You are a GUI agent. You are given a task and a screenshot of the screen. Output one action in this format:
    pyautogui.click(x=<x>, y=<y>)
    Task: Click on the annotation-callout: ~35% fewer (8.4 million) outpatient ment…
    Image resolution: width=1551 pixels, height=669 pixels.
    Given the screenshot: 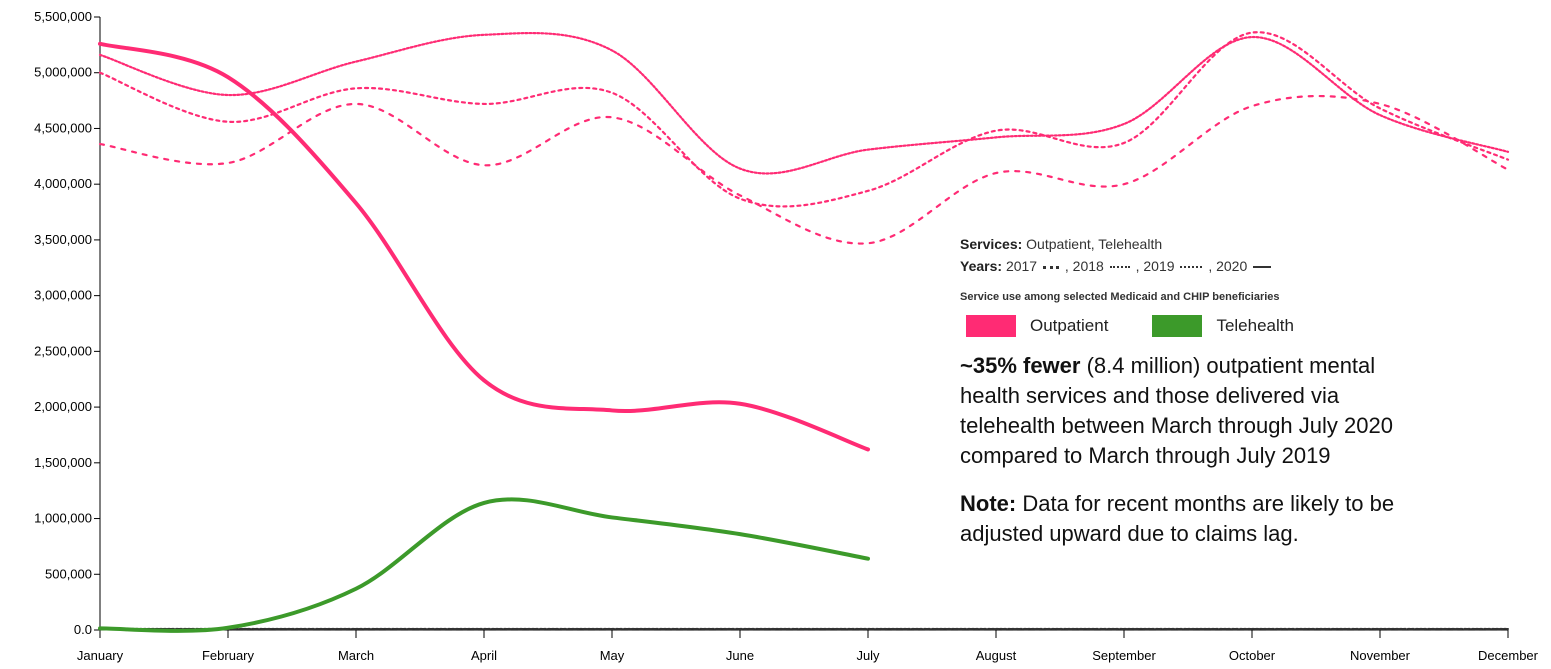 What is the action you would take?
    pyautogui.click(x=1255, y=411)
    